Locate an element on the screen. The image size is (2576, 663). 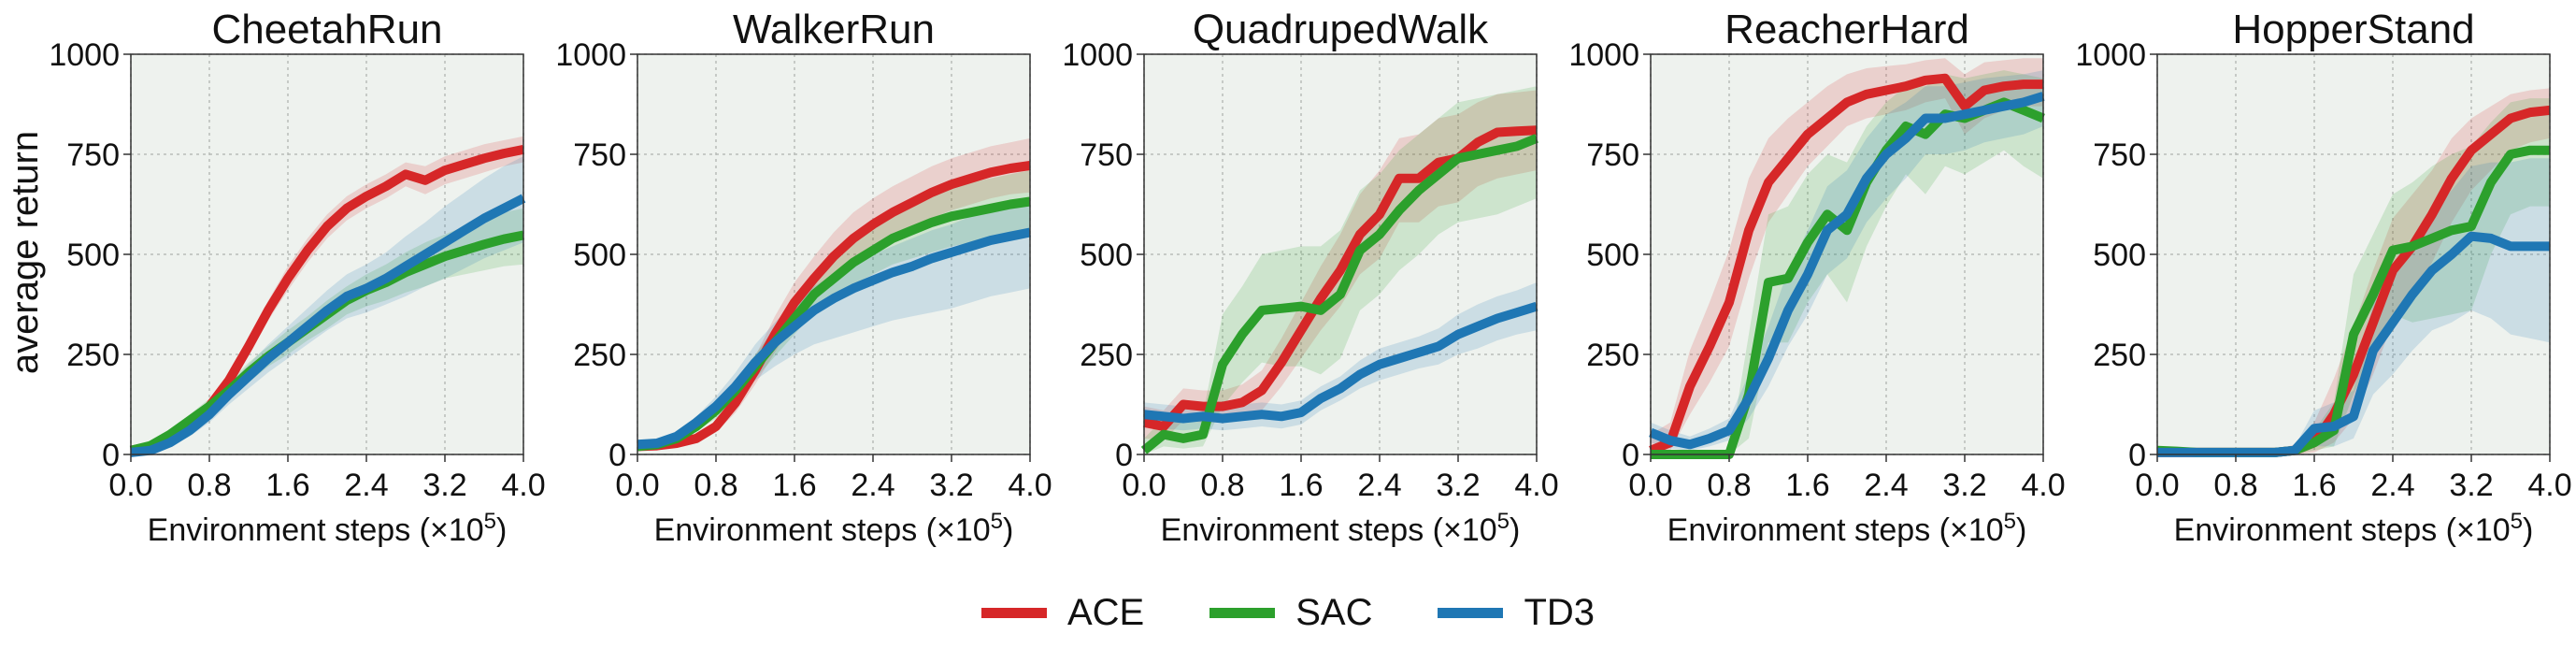
panel-title: HopperStand is located at coordinates (2353, 29).